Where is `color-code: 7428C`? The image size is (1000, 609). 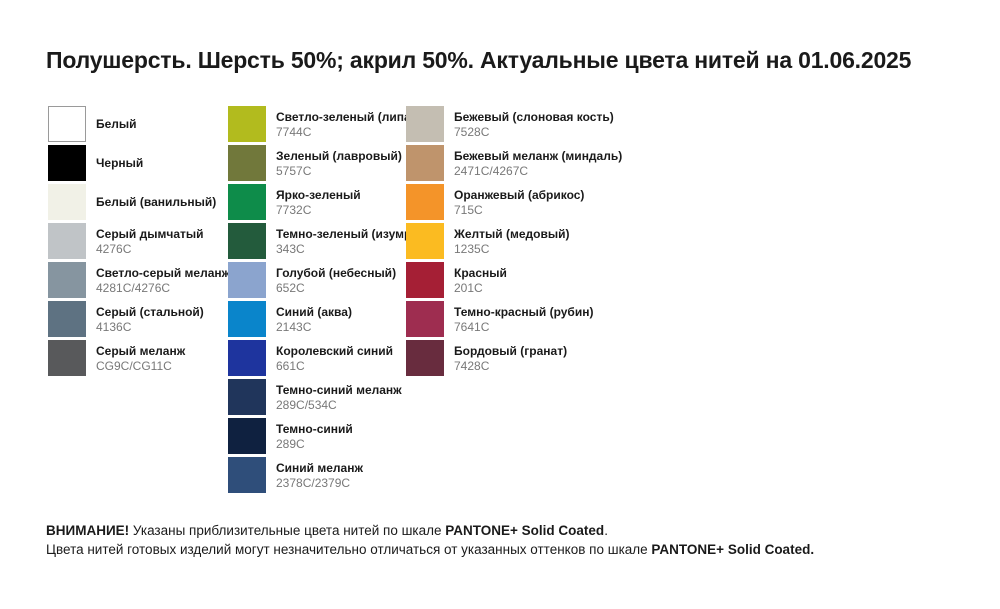 color-code: 7428C is located at coordinates (472, 365).